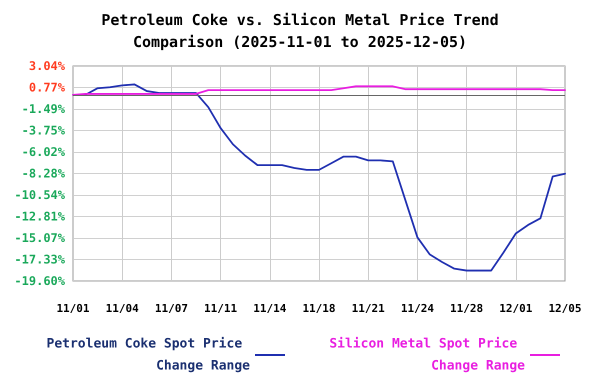  Describe the element at coordinates (221, 308) in the screenshot. I see `x-tick-label: 11/11` at that location.